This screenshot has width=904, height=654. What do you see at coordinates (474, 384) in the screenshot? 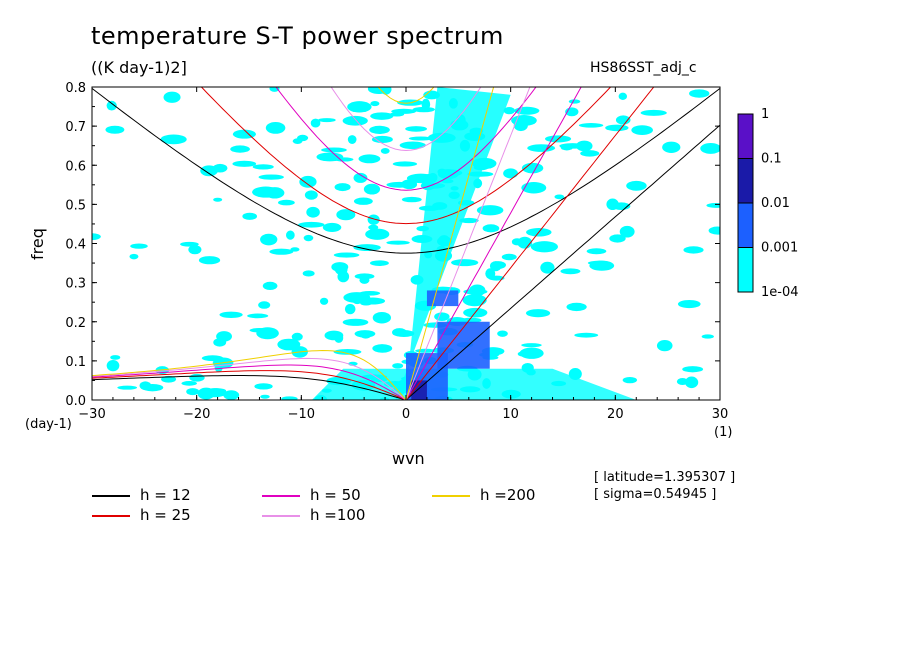
I see `power-band` at bounding box center [474, 384].